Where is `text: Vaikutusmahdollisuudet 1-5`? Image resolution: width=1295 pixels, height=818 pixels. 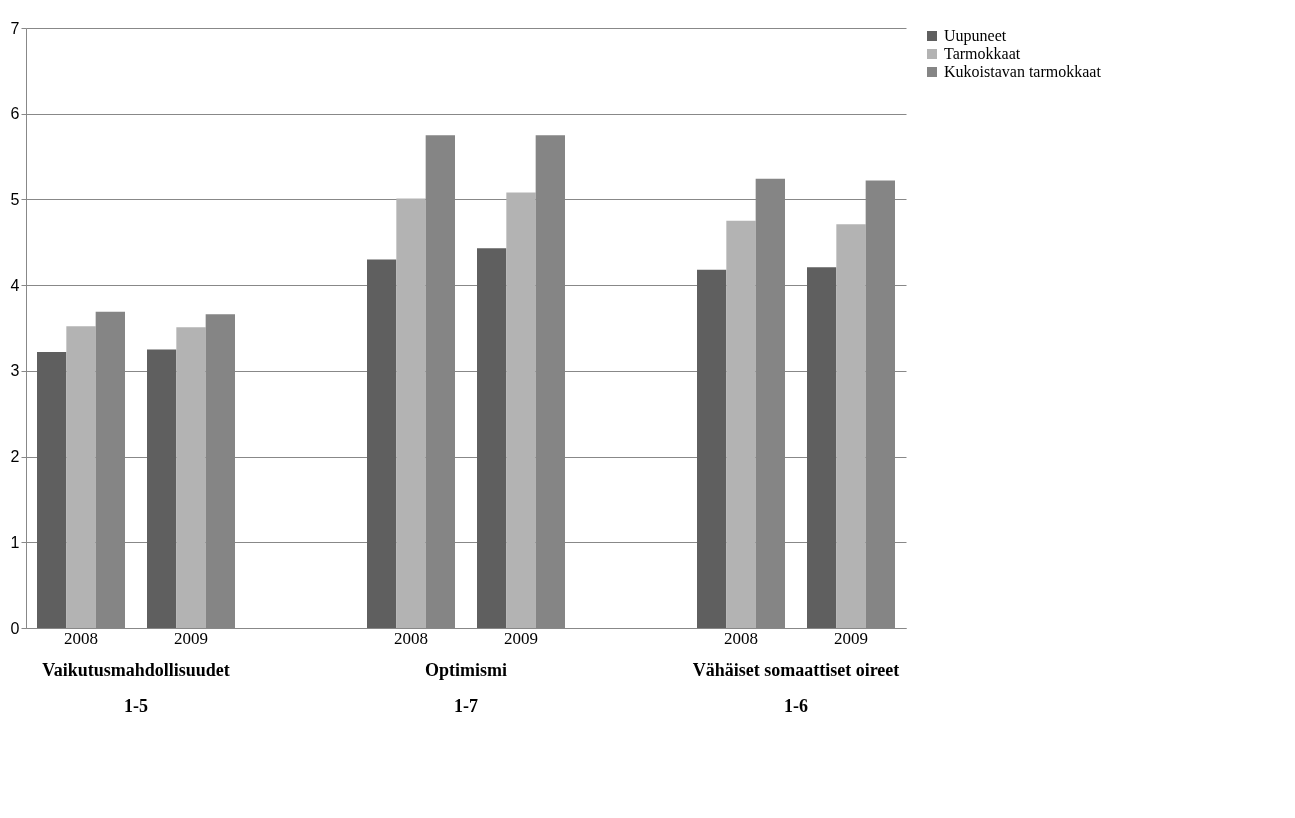
text: Vaikutusmahdollisuudet 1-5 is located at coordinates (136, 688).